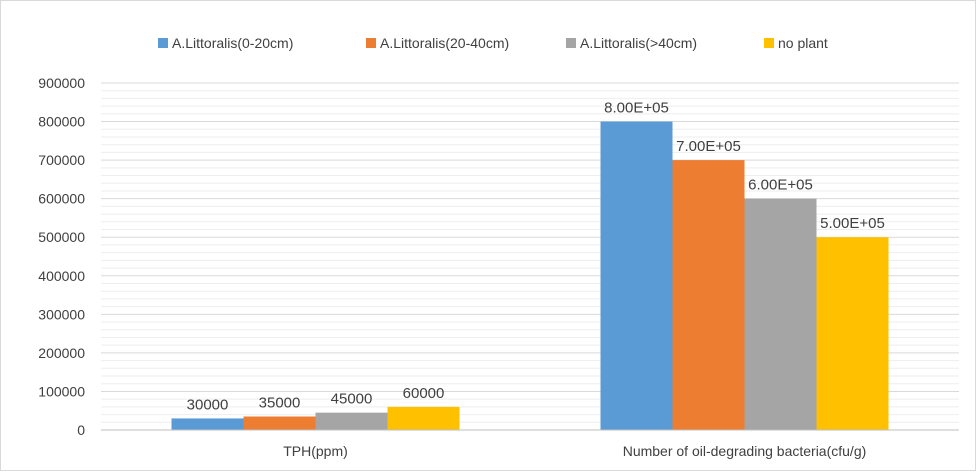 This screenshot has height=475, width=976. What do you see at coordinates (638, 43) in the screenshot?
I see `legend-entry: A.Littoralis(>40cm)` at bounding box center [638, 43].